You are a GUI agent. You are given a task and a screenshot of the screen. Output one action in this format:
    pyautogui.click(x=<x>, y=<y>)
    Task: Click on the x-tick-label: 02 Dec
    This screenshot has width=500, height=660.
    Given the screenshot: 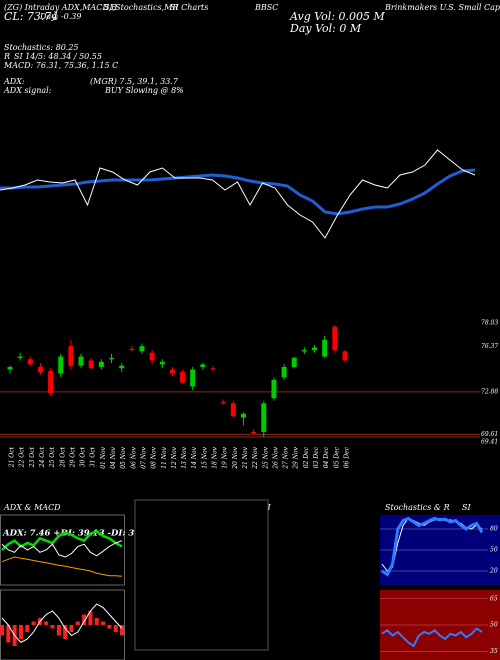 What is the action you would take?
    pyautogui.click(x=306, y=457)
    